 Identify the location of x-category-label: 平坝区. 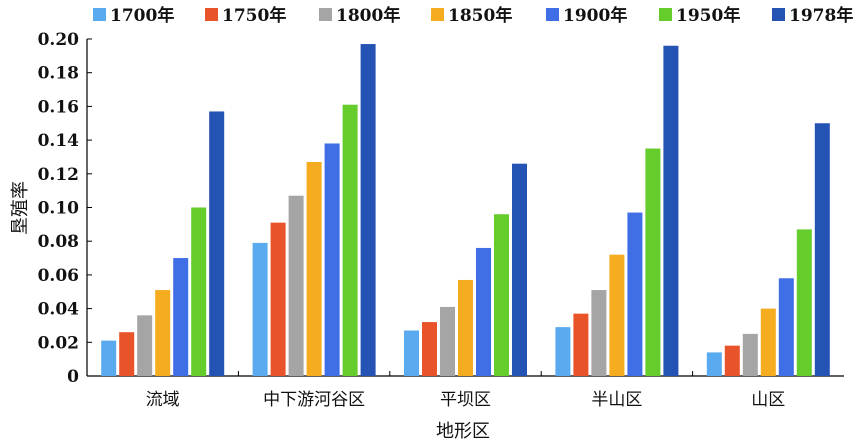
(465, 400).